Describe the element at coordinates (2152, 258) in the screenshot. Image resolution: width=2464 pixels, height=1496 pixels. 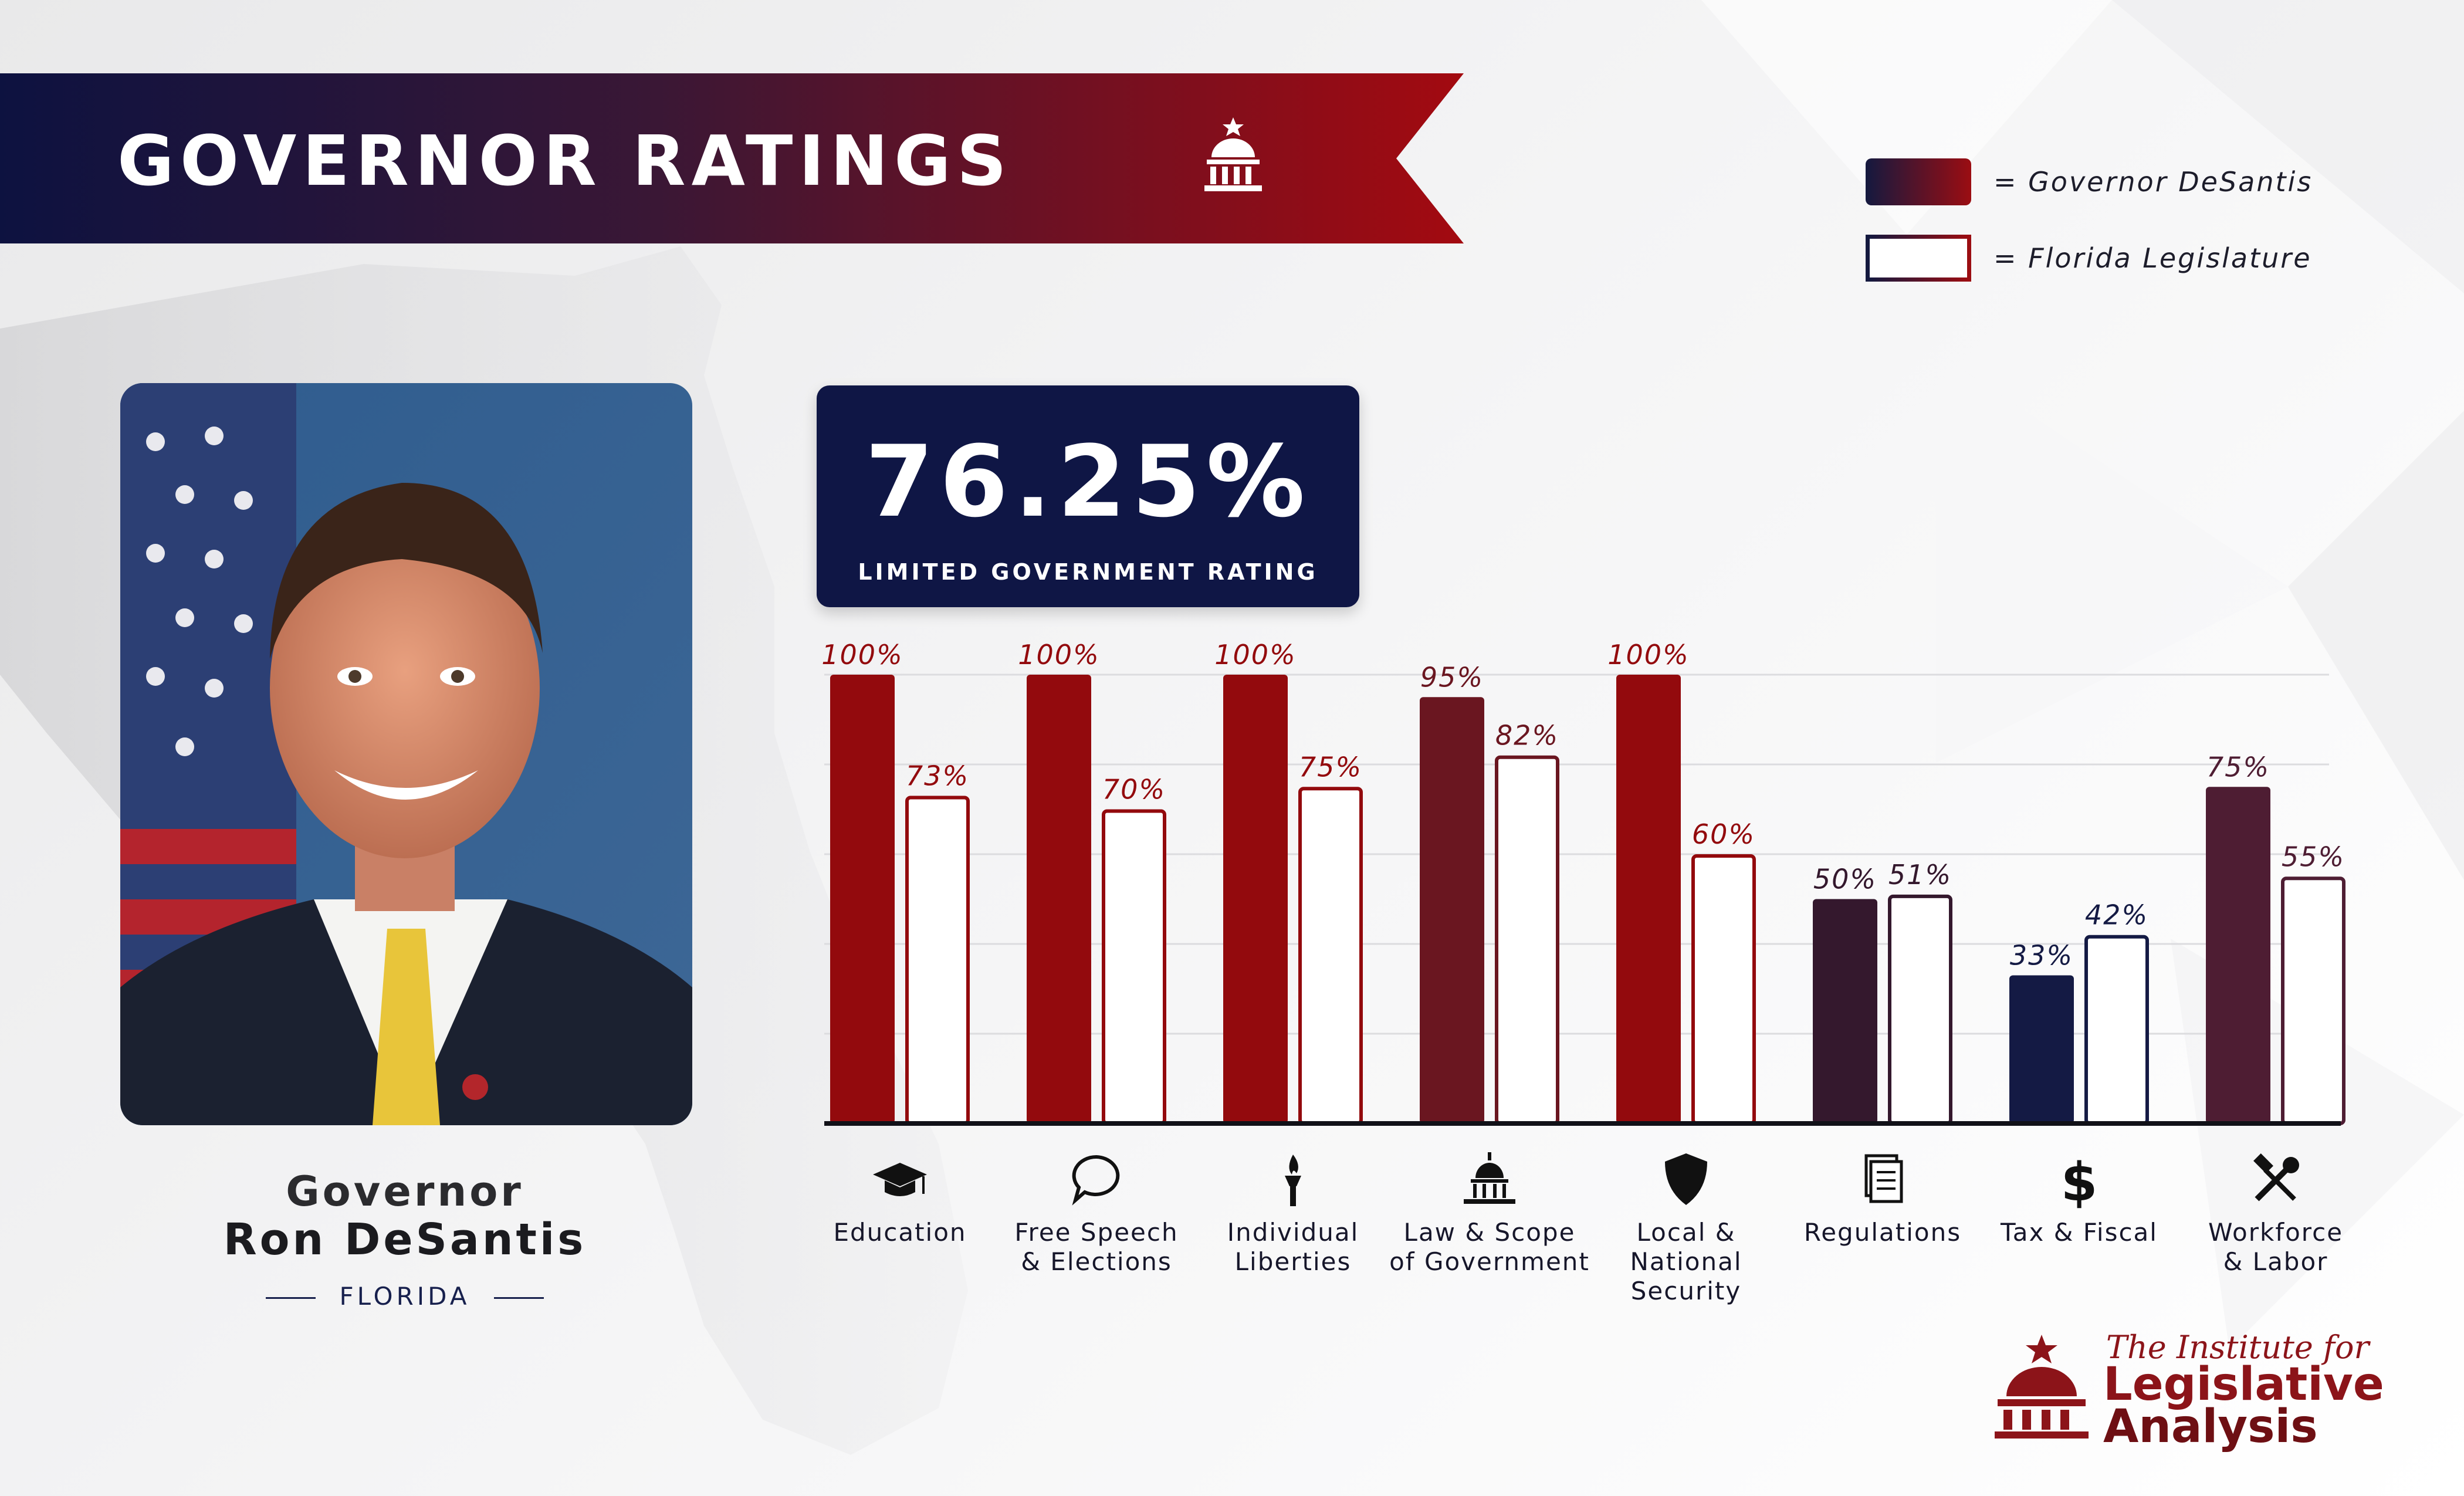
I see `legend-label-legislature: = Florida Legislature` at that location.